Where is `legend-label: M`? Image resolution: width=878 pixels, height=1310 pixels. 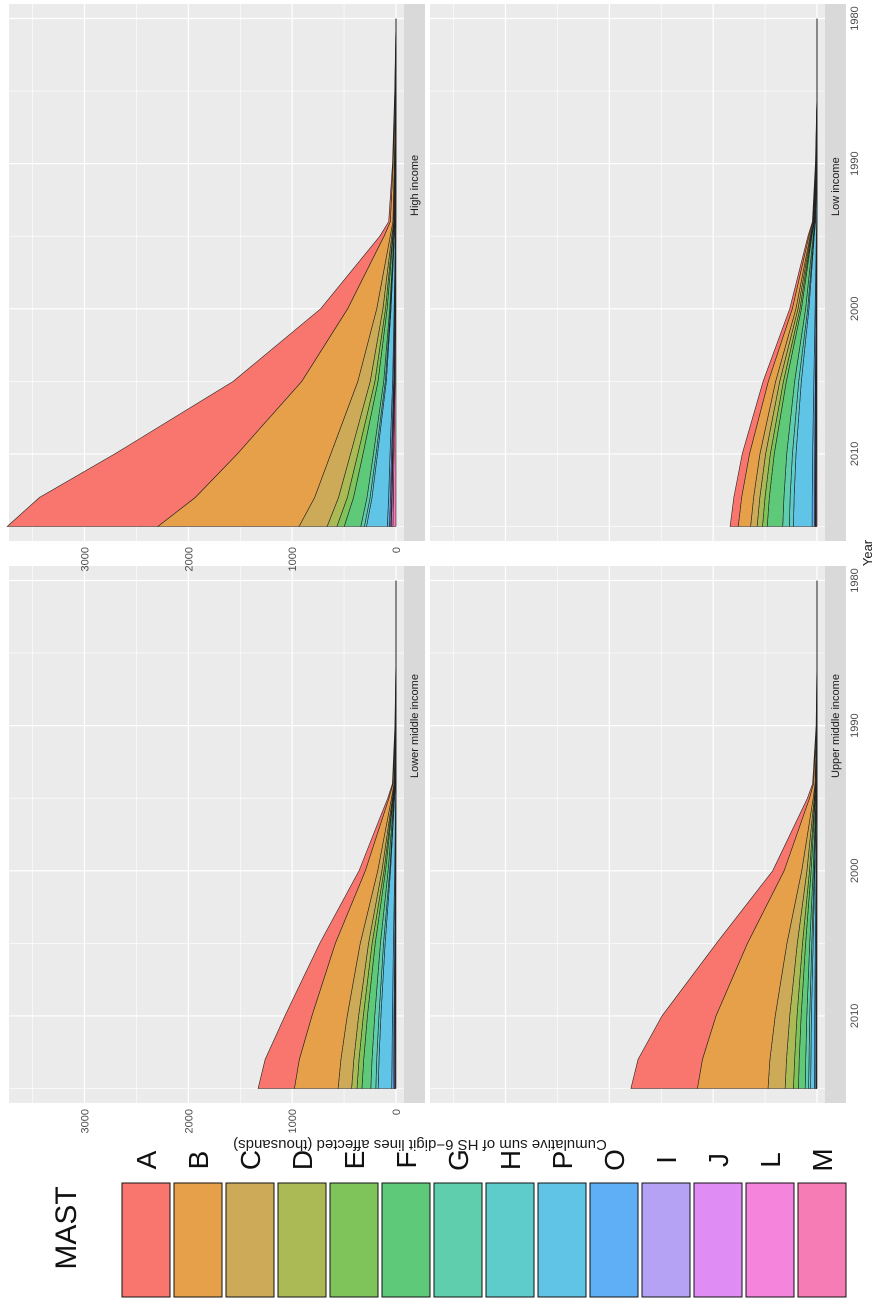
legend-label: M is located at coordinates (822, 1159).